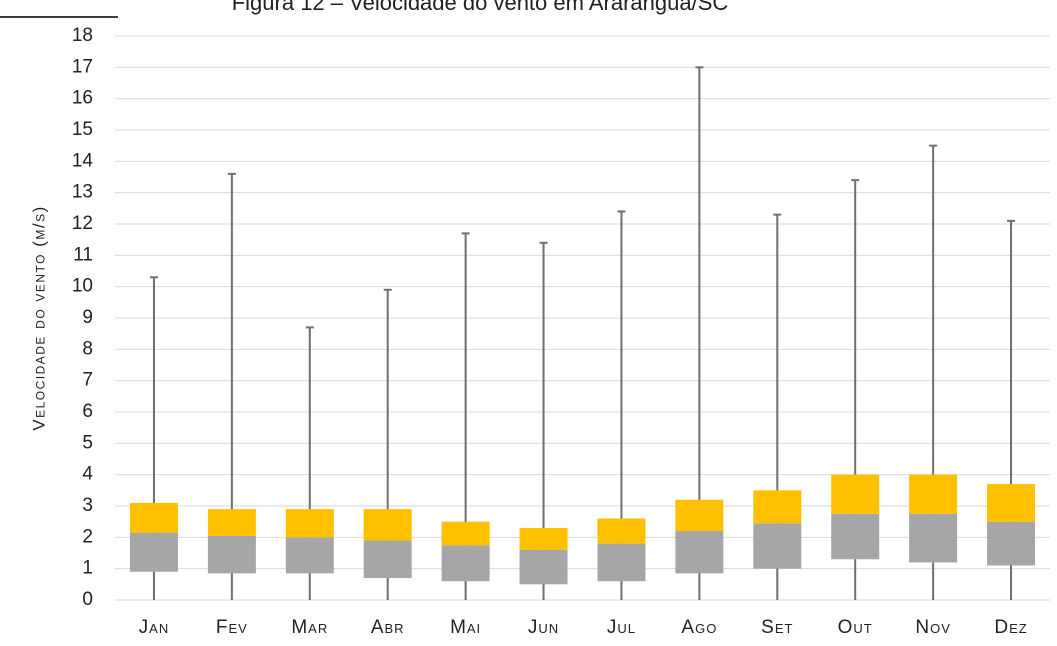 This screenshot has height=646, width=1057. I want to click on y-tick-label: 17, so click(82, 66).